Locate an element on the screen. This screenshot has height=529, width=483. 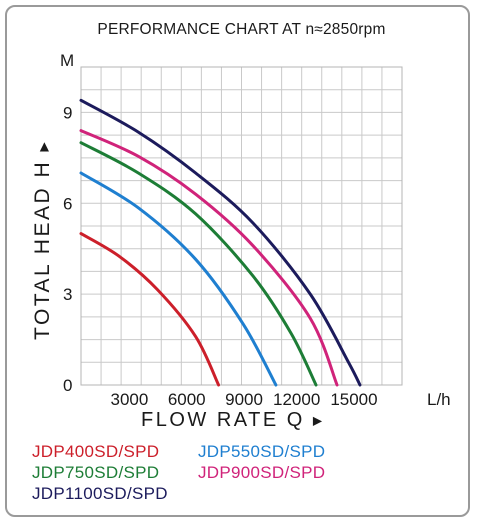
y-tick-label: 6 is located at coordinates (67, 203).